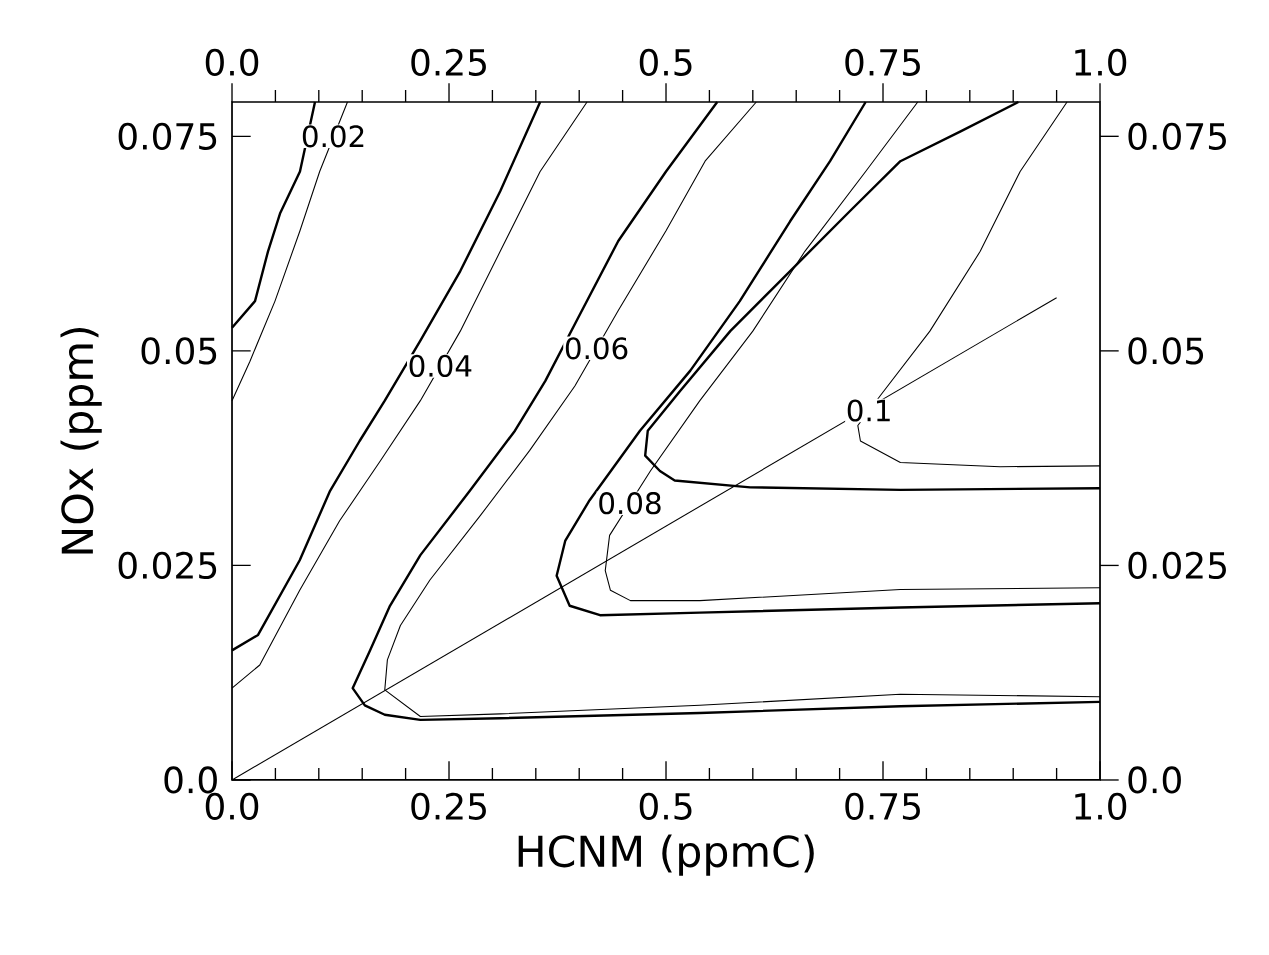 The width and height of the screenshot is (1269, 955). What do you see at coordinates (440, 365) in the screenshot?
I see `annotation: 0.04` at bounding box center [440, 365].